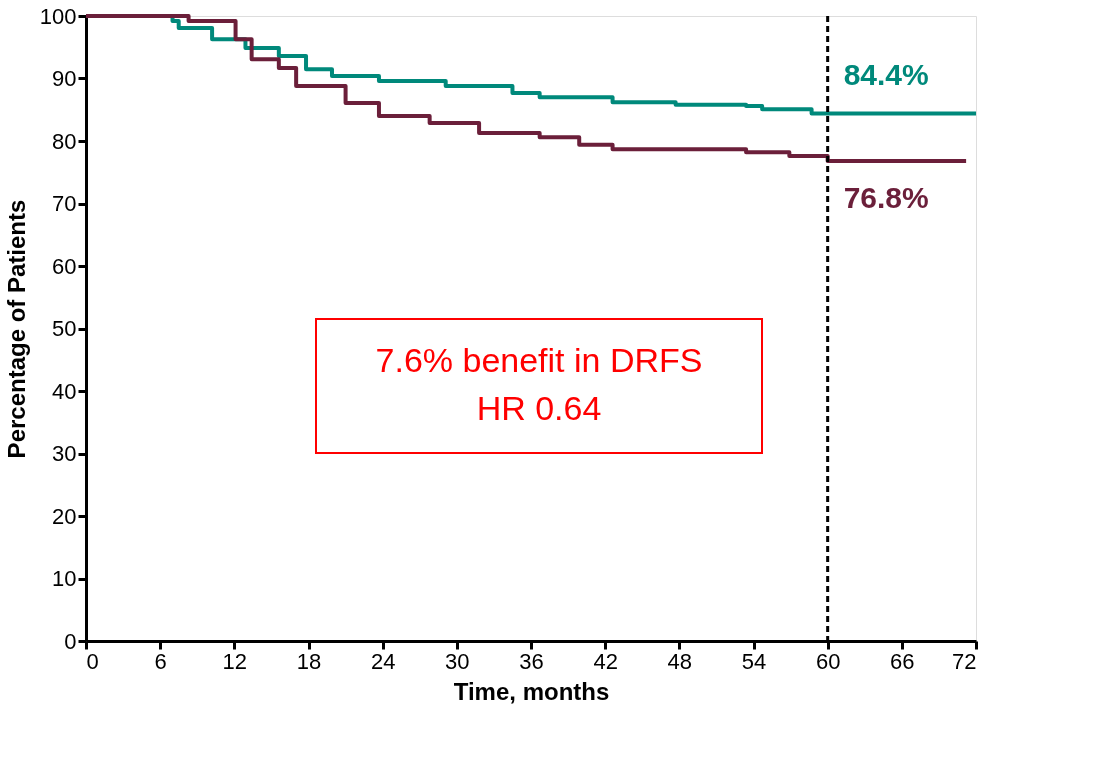  What do you see at coordinates (64, 328) in the screenshot?
I see `y-tick-label: 50` at bounding box center [64, 328].